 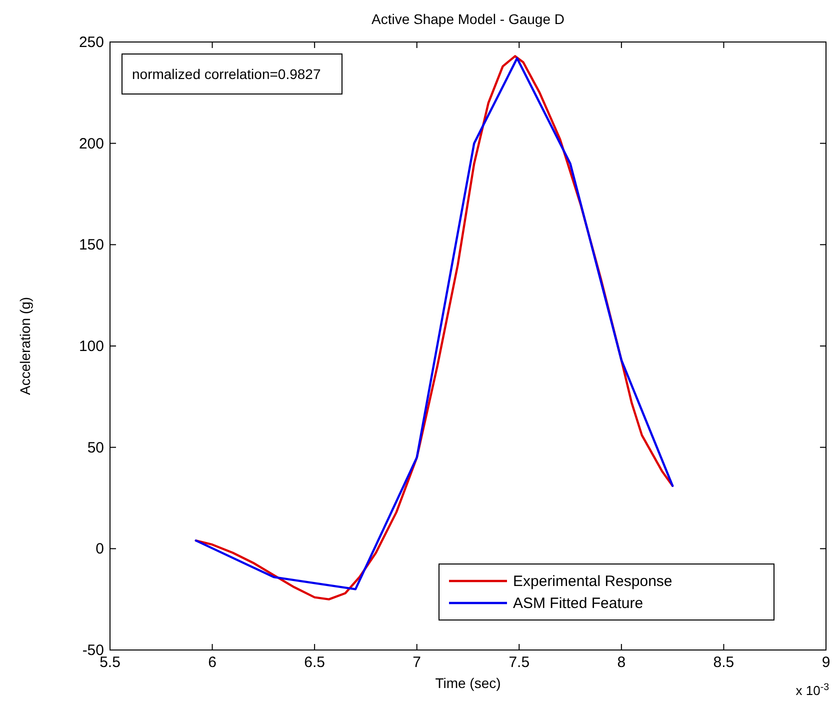 I want to click on x-tick-label: 6.5, so click(x=314, y=662).